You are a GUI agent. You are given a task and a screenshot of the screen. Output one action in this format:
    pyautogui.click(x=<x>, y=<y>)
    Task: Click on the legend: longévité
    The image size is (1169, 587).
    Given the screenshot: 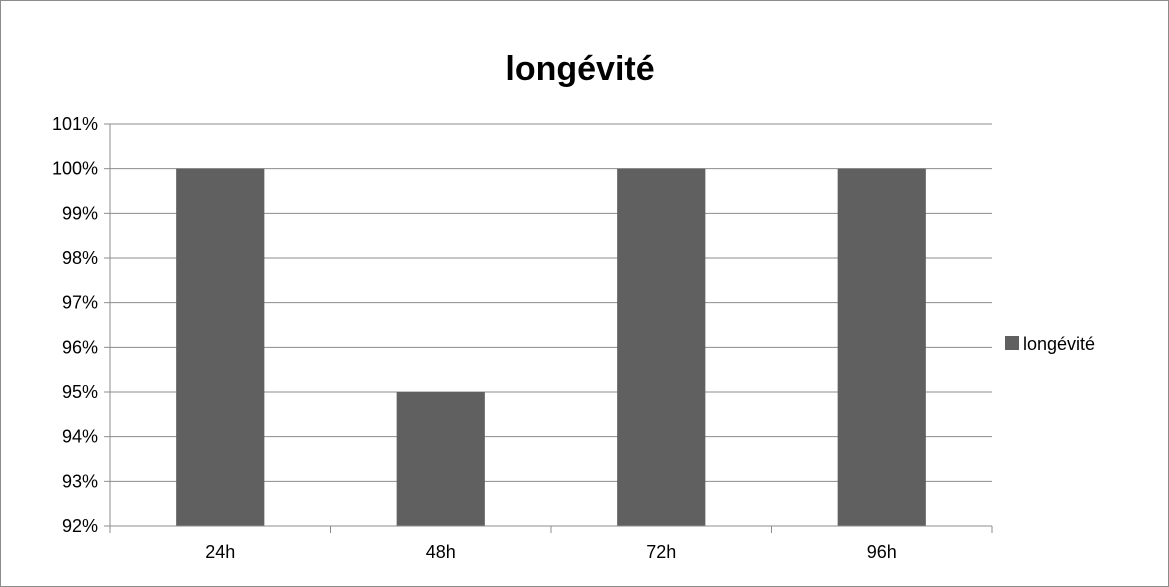 What is the action you would take?
    pyautogui.click(x=1050, y=344)
    